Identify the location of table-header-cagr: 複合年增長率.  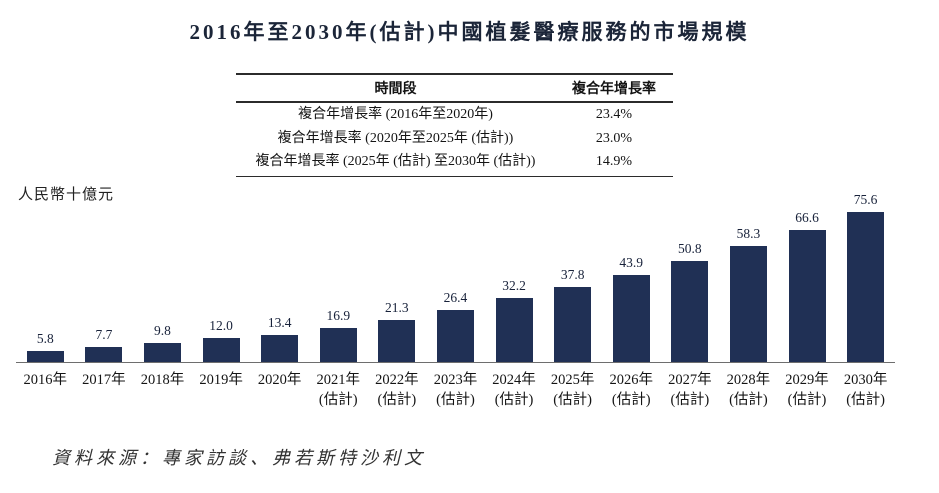
(614, 88).